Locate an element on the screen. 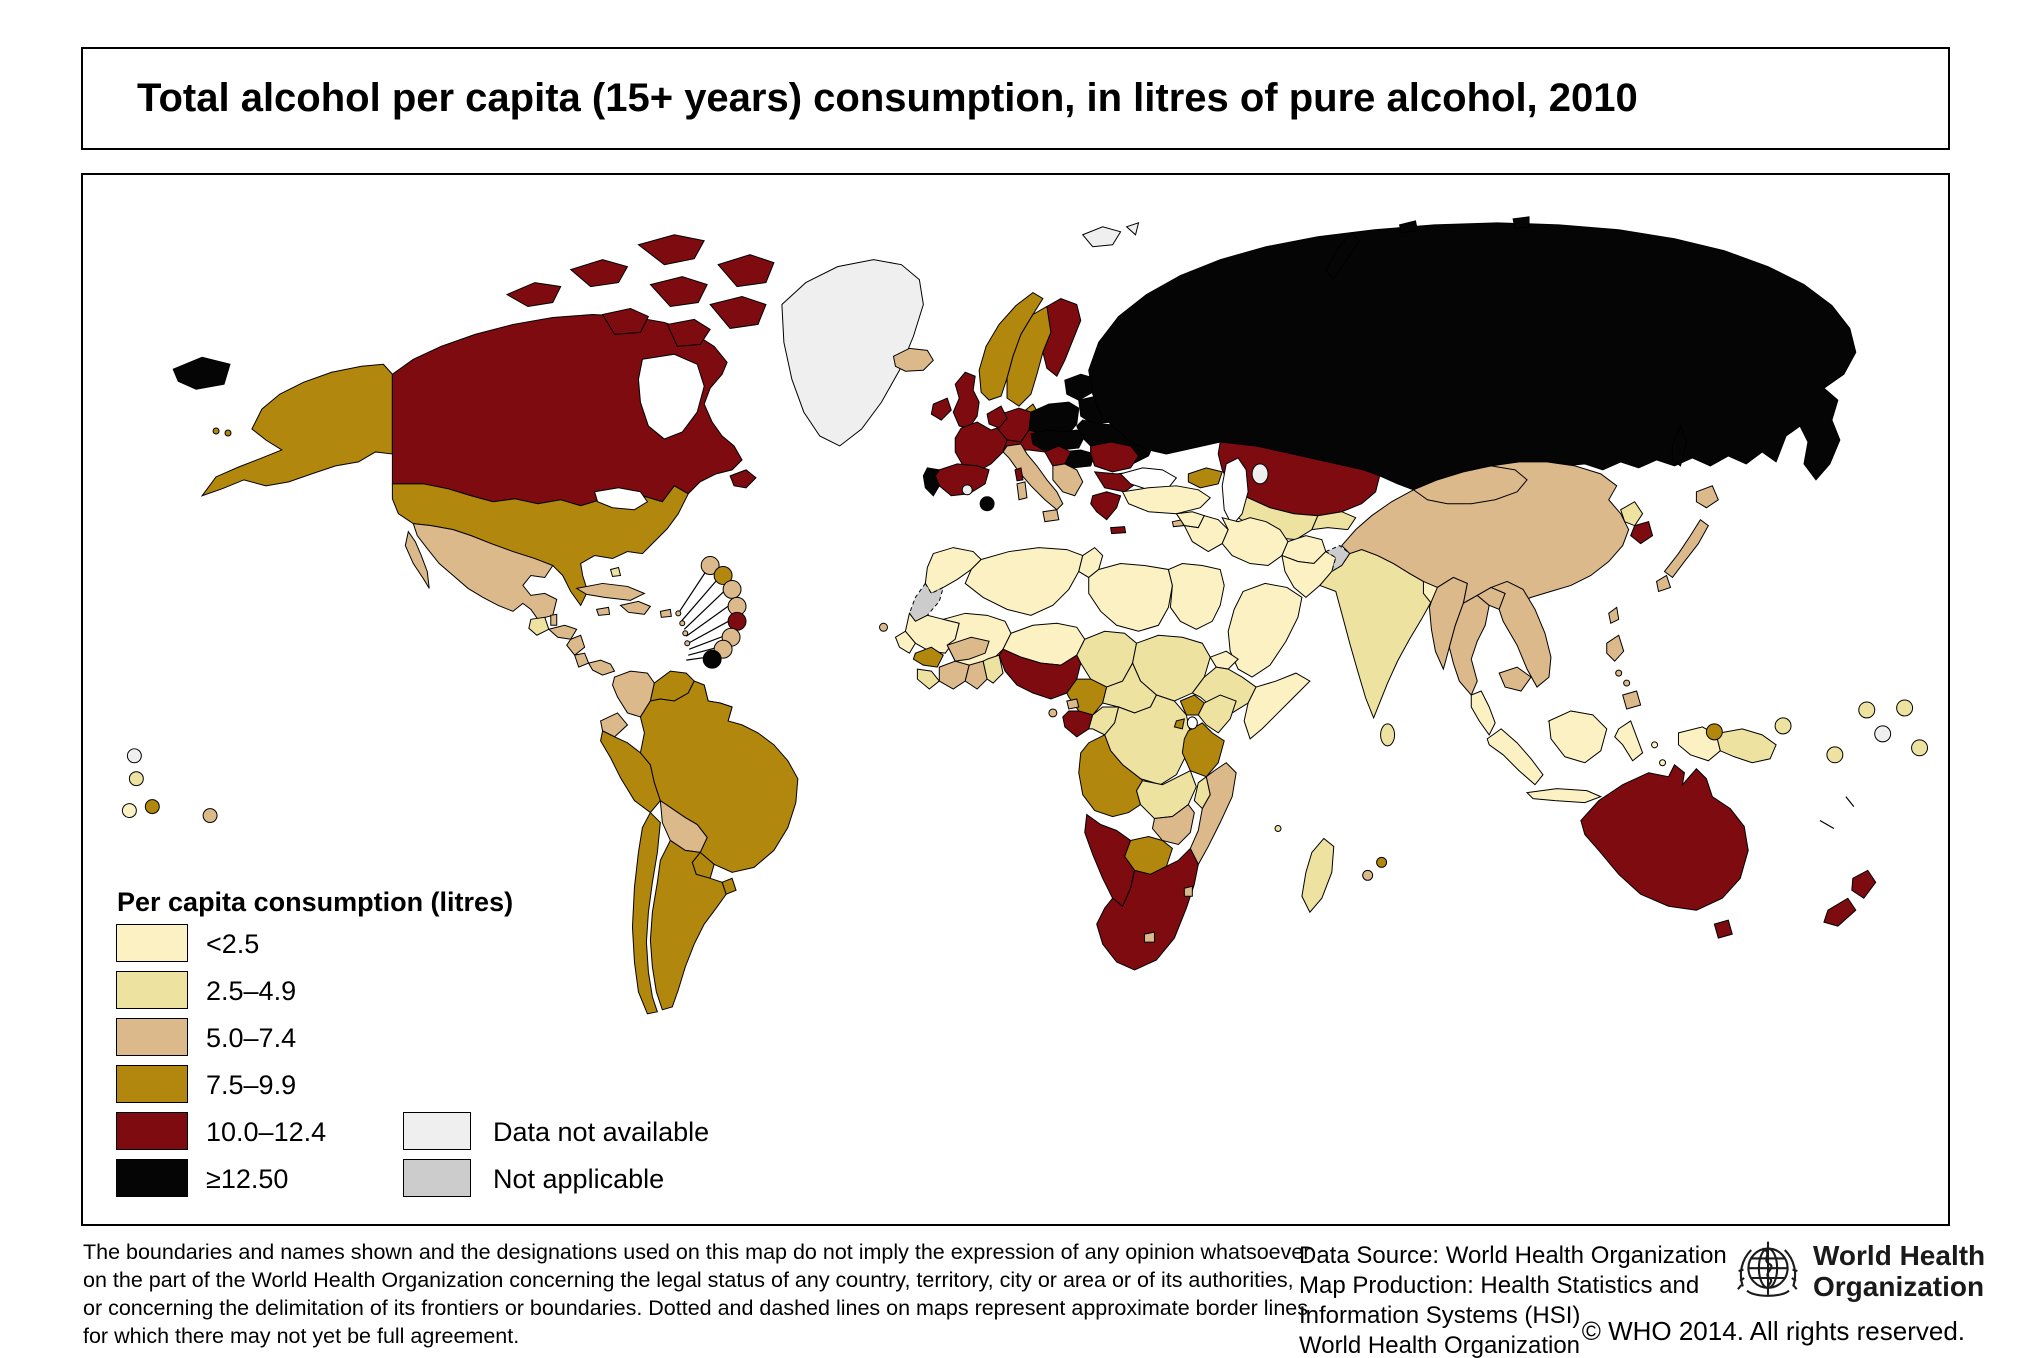 The image size is (2027, 1358). country-mozambique is located at coordinates (1213, 814).